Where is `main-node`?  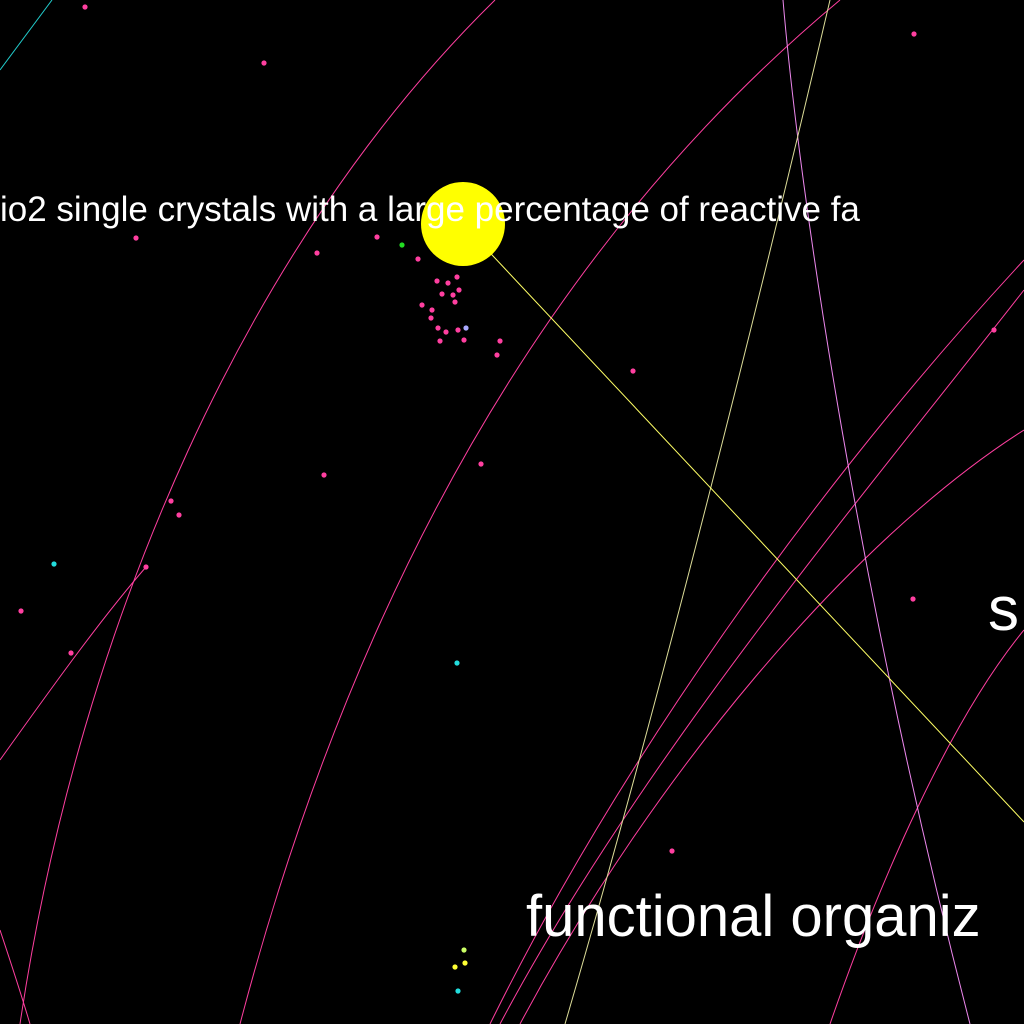
main-node is located at coordinates (463, 224).